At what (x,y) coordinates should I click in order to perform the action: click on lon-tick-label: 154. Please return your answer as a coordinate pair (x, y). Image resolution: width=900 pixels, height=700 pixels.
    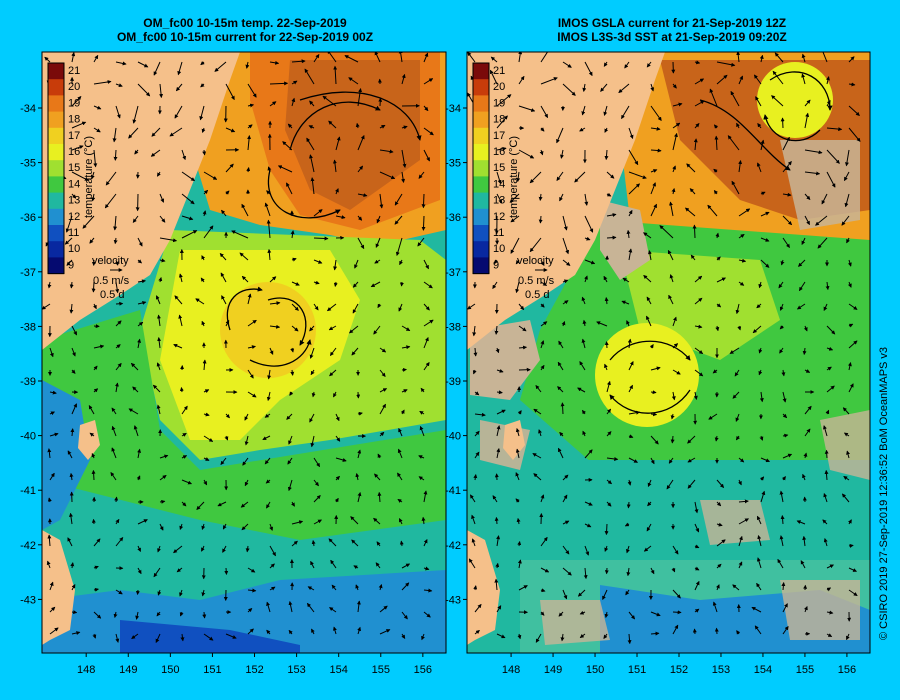
    Looking at the image, I should click on (763, 670).